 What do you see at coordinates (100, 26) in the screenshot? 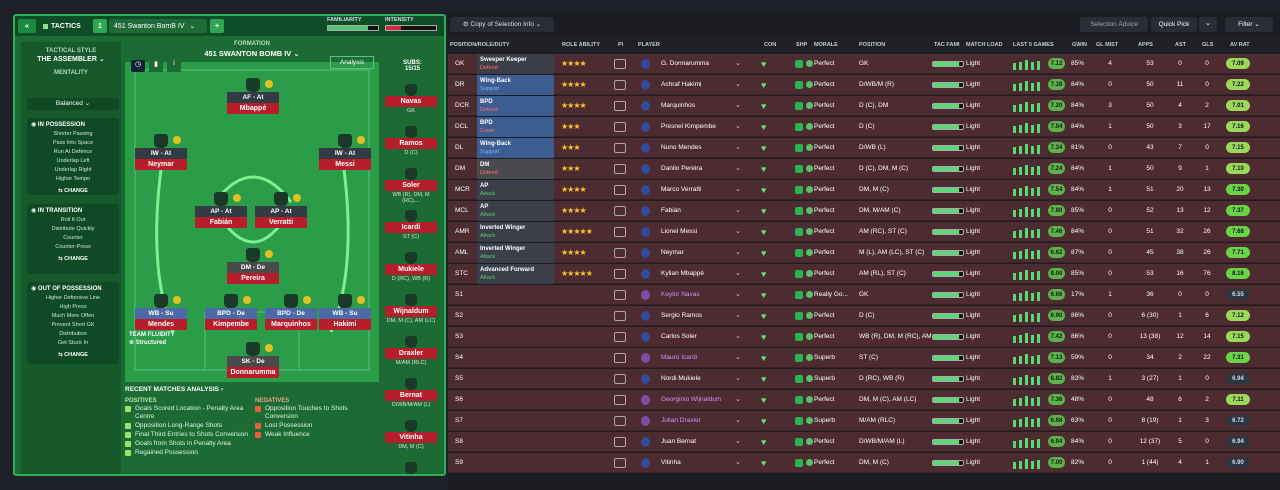
I see `tactic-slot: 1` at bounding box center [100, 26].